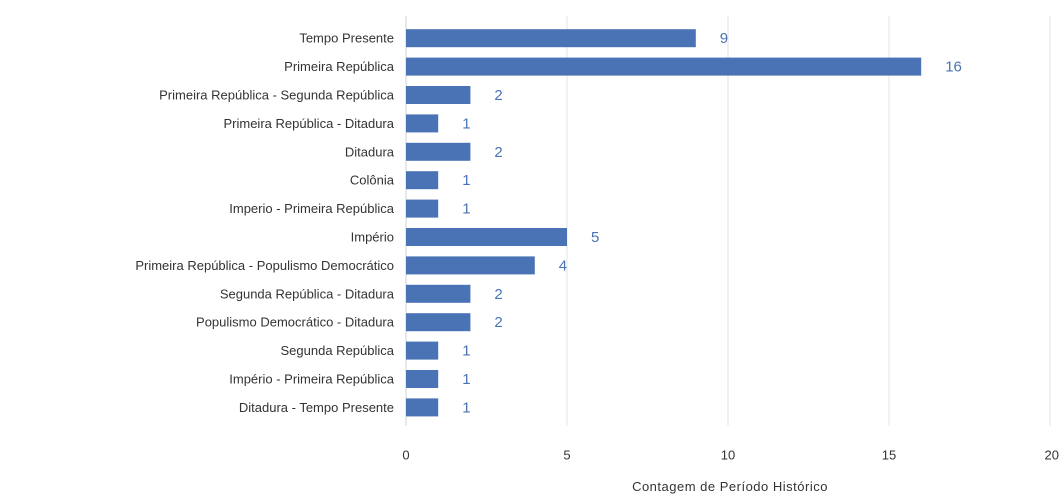  I want to click on category-label: Primeira República - Ditadura, so click(308, 123).